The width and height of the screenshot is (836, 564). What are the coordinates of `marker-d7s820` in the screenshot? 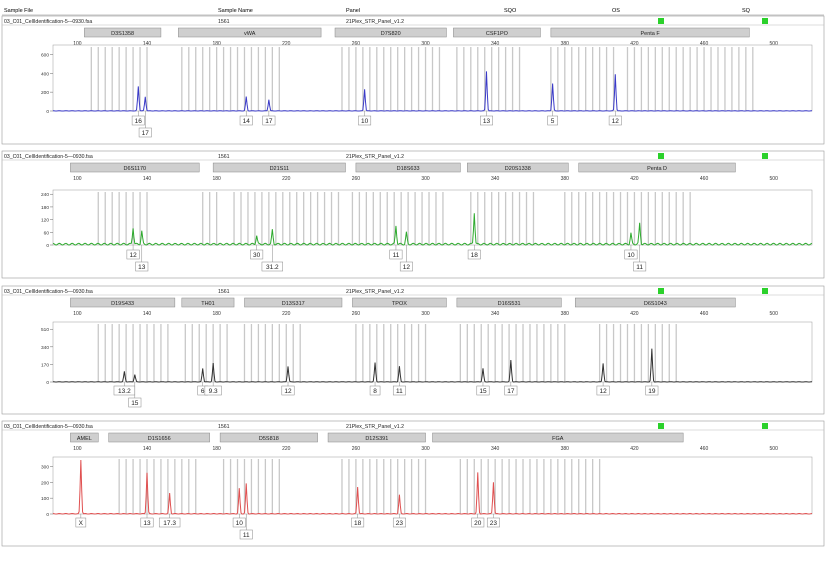 It's located at (390, 32).